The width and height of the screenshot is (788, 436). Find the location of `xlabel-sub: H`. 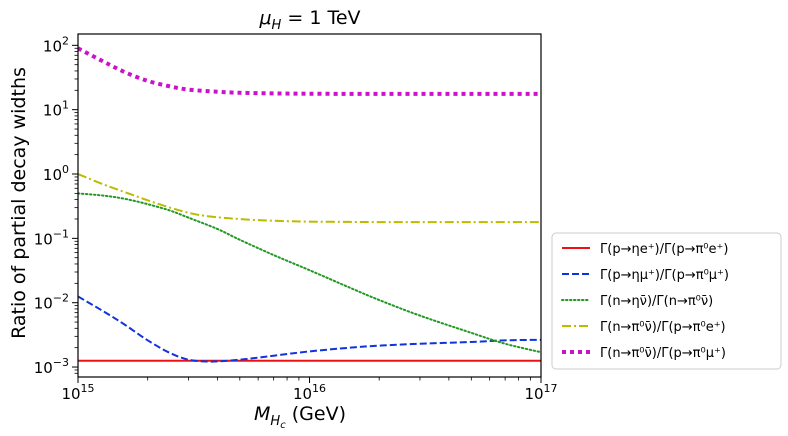

xlabel-sub: H is located at coordinates (275, 421).